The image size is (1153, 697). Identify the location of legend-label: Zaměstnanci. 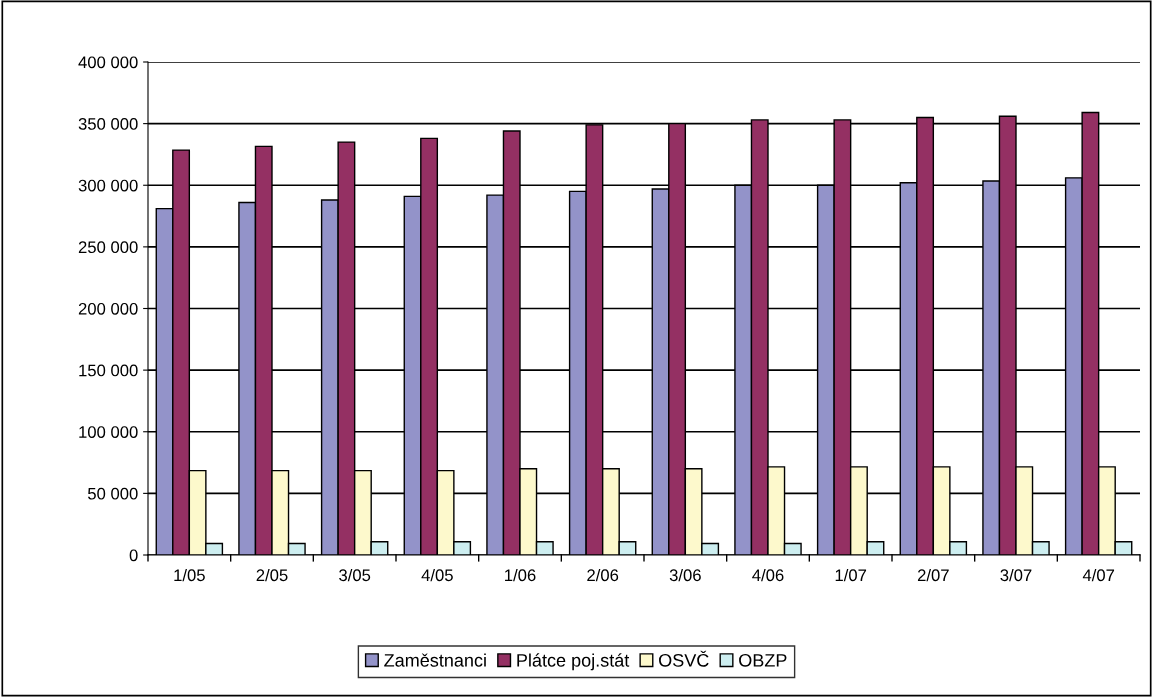
(435, 660).